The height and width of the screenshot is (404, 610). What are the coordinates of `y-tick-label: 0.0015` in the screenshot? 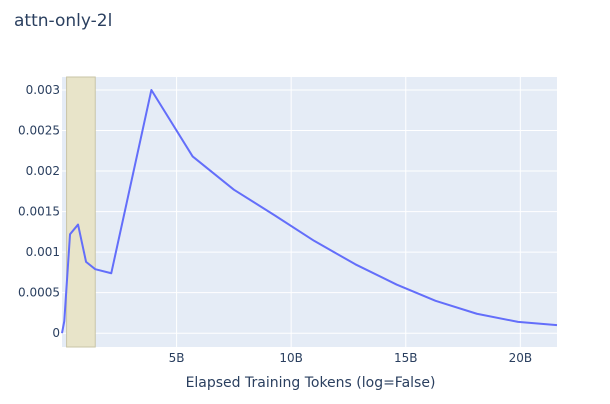 It's located at (39, 212).